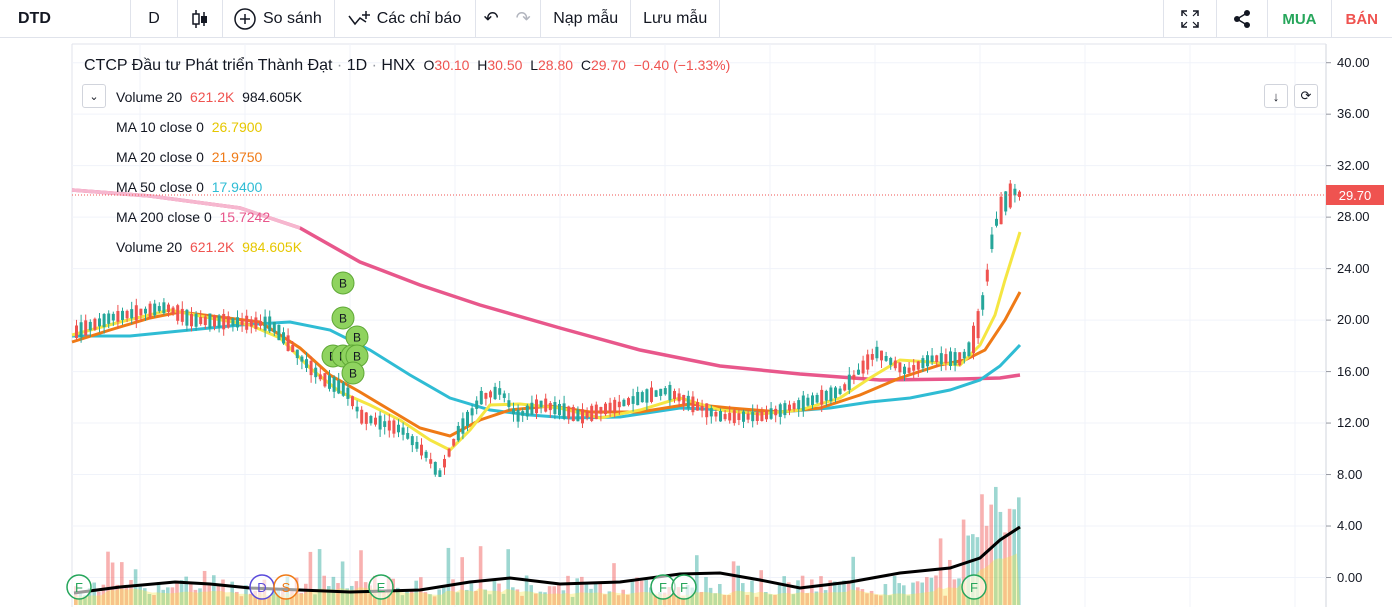  I want to click on sell-button: BÁN, so click(1362, 19).